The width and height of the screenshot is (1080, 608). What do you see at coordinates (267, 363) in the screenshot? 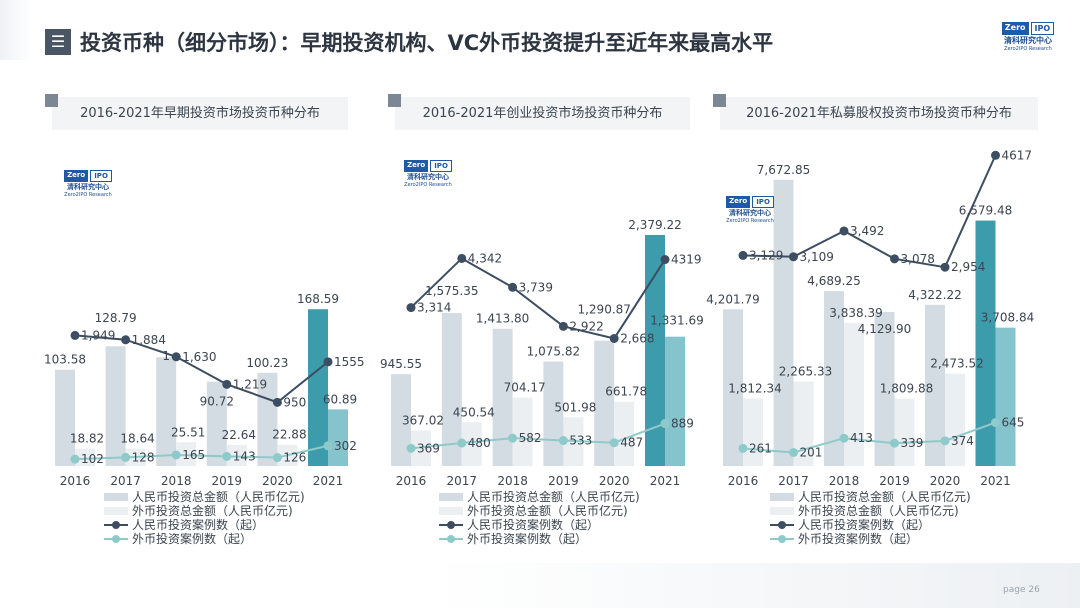
I see `rmb-amount-label: 100.23` at bounding box center [267, 363].